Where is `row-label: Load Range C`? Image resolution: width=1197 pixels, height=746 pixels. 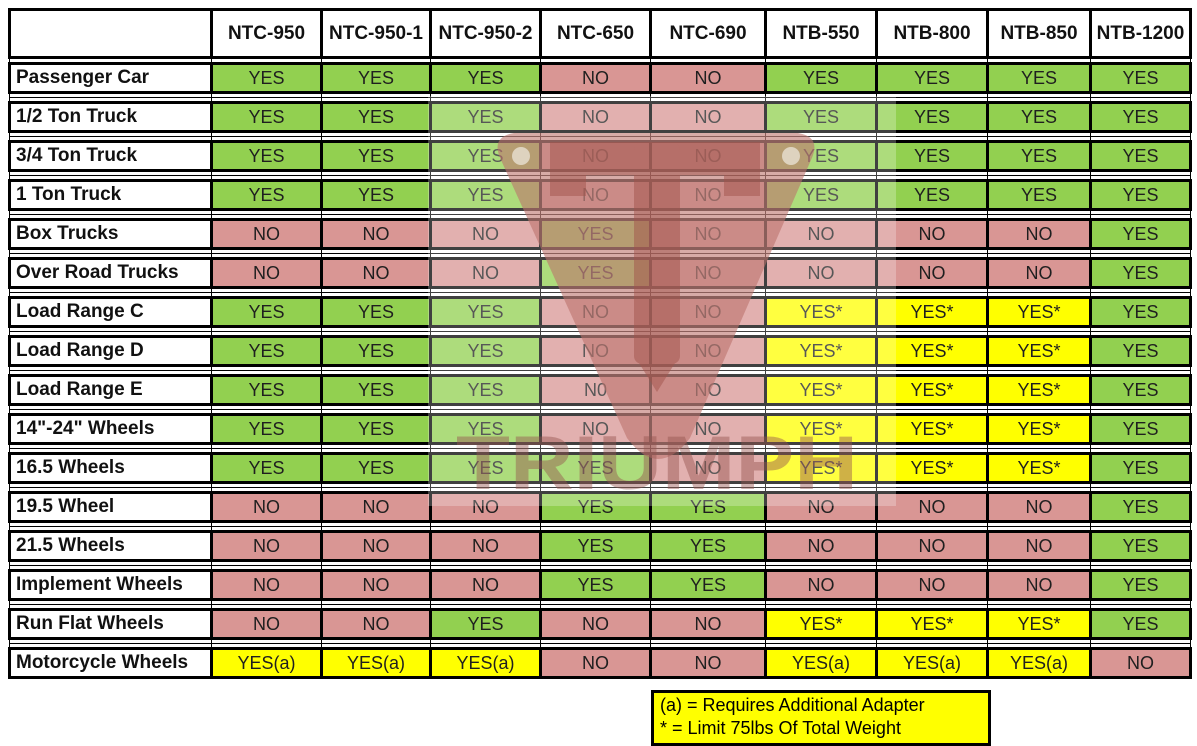
row-label: Load Range C is located at coordinates (110, 312).